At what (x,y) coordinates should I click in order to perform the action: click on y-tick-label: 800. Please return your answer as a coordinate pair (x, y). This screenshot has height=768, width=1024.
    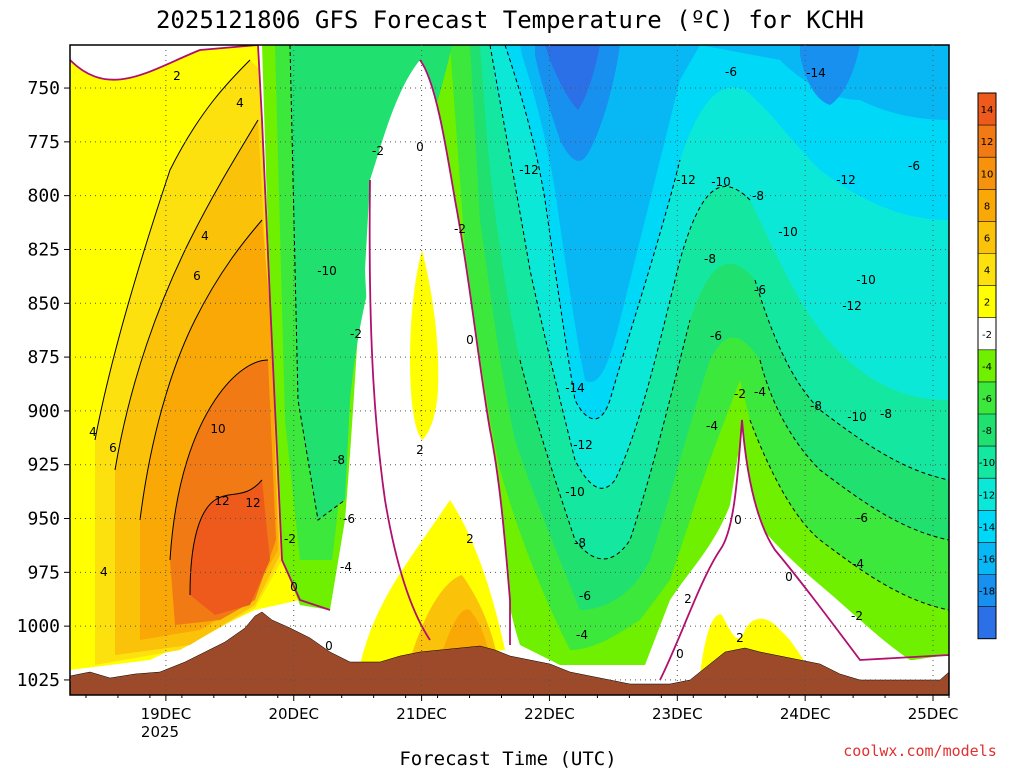
    Looking at the image, I should click on (43, 196).